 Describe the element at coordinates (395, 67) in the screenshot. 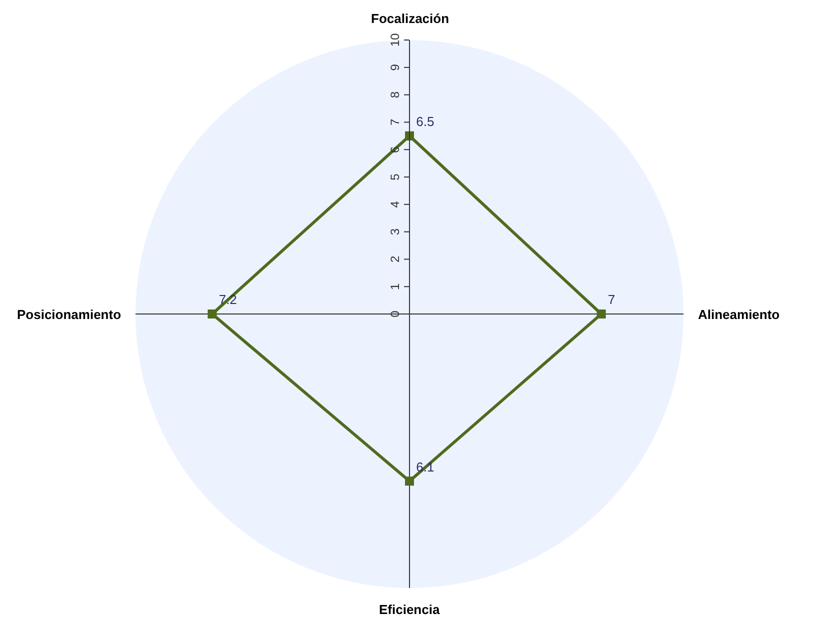

I see `y-tick-label: 9` at that location.